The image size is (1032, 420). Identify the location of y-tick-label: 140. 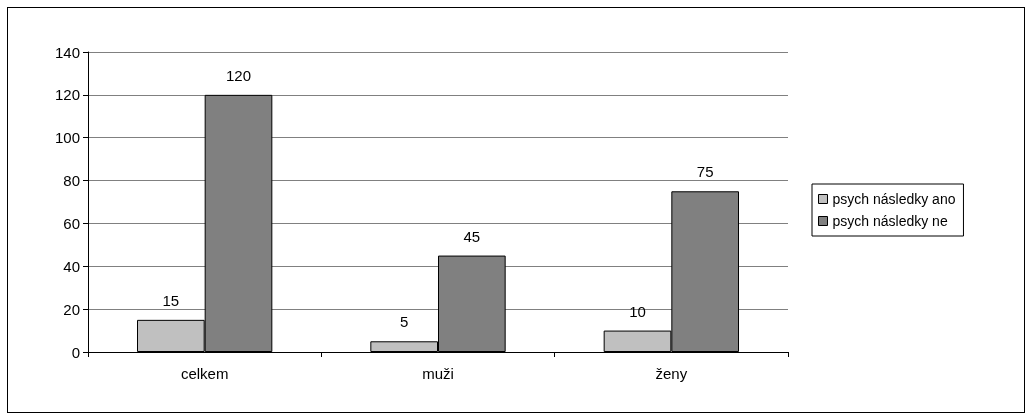
(67, 52).